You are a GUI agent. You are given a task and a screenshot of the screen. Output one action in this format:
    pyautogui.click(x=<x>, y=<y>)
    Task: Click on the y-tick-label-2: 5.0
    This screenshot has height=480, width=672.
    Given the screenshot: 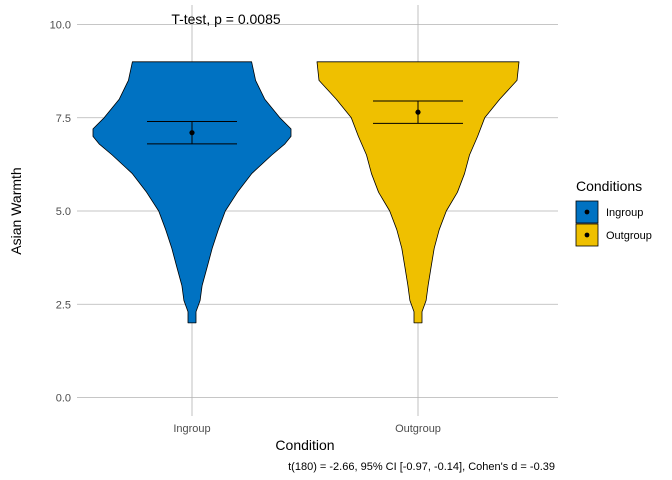 What is the action you would take?
    pyautogui.click(x=63, y=212)
    